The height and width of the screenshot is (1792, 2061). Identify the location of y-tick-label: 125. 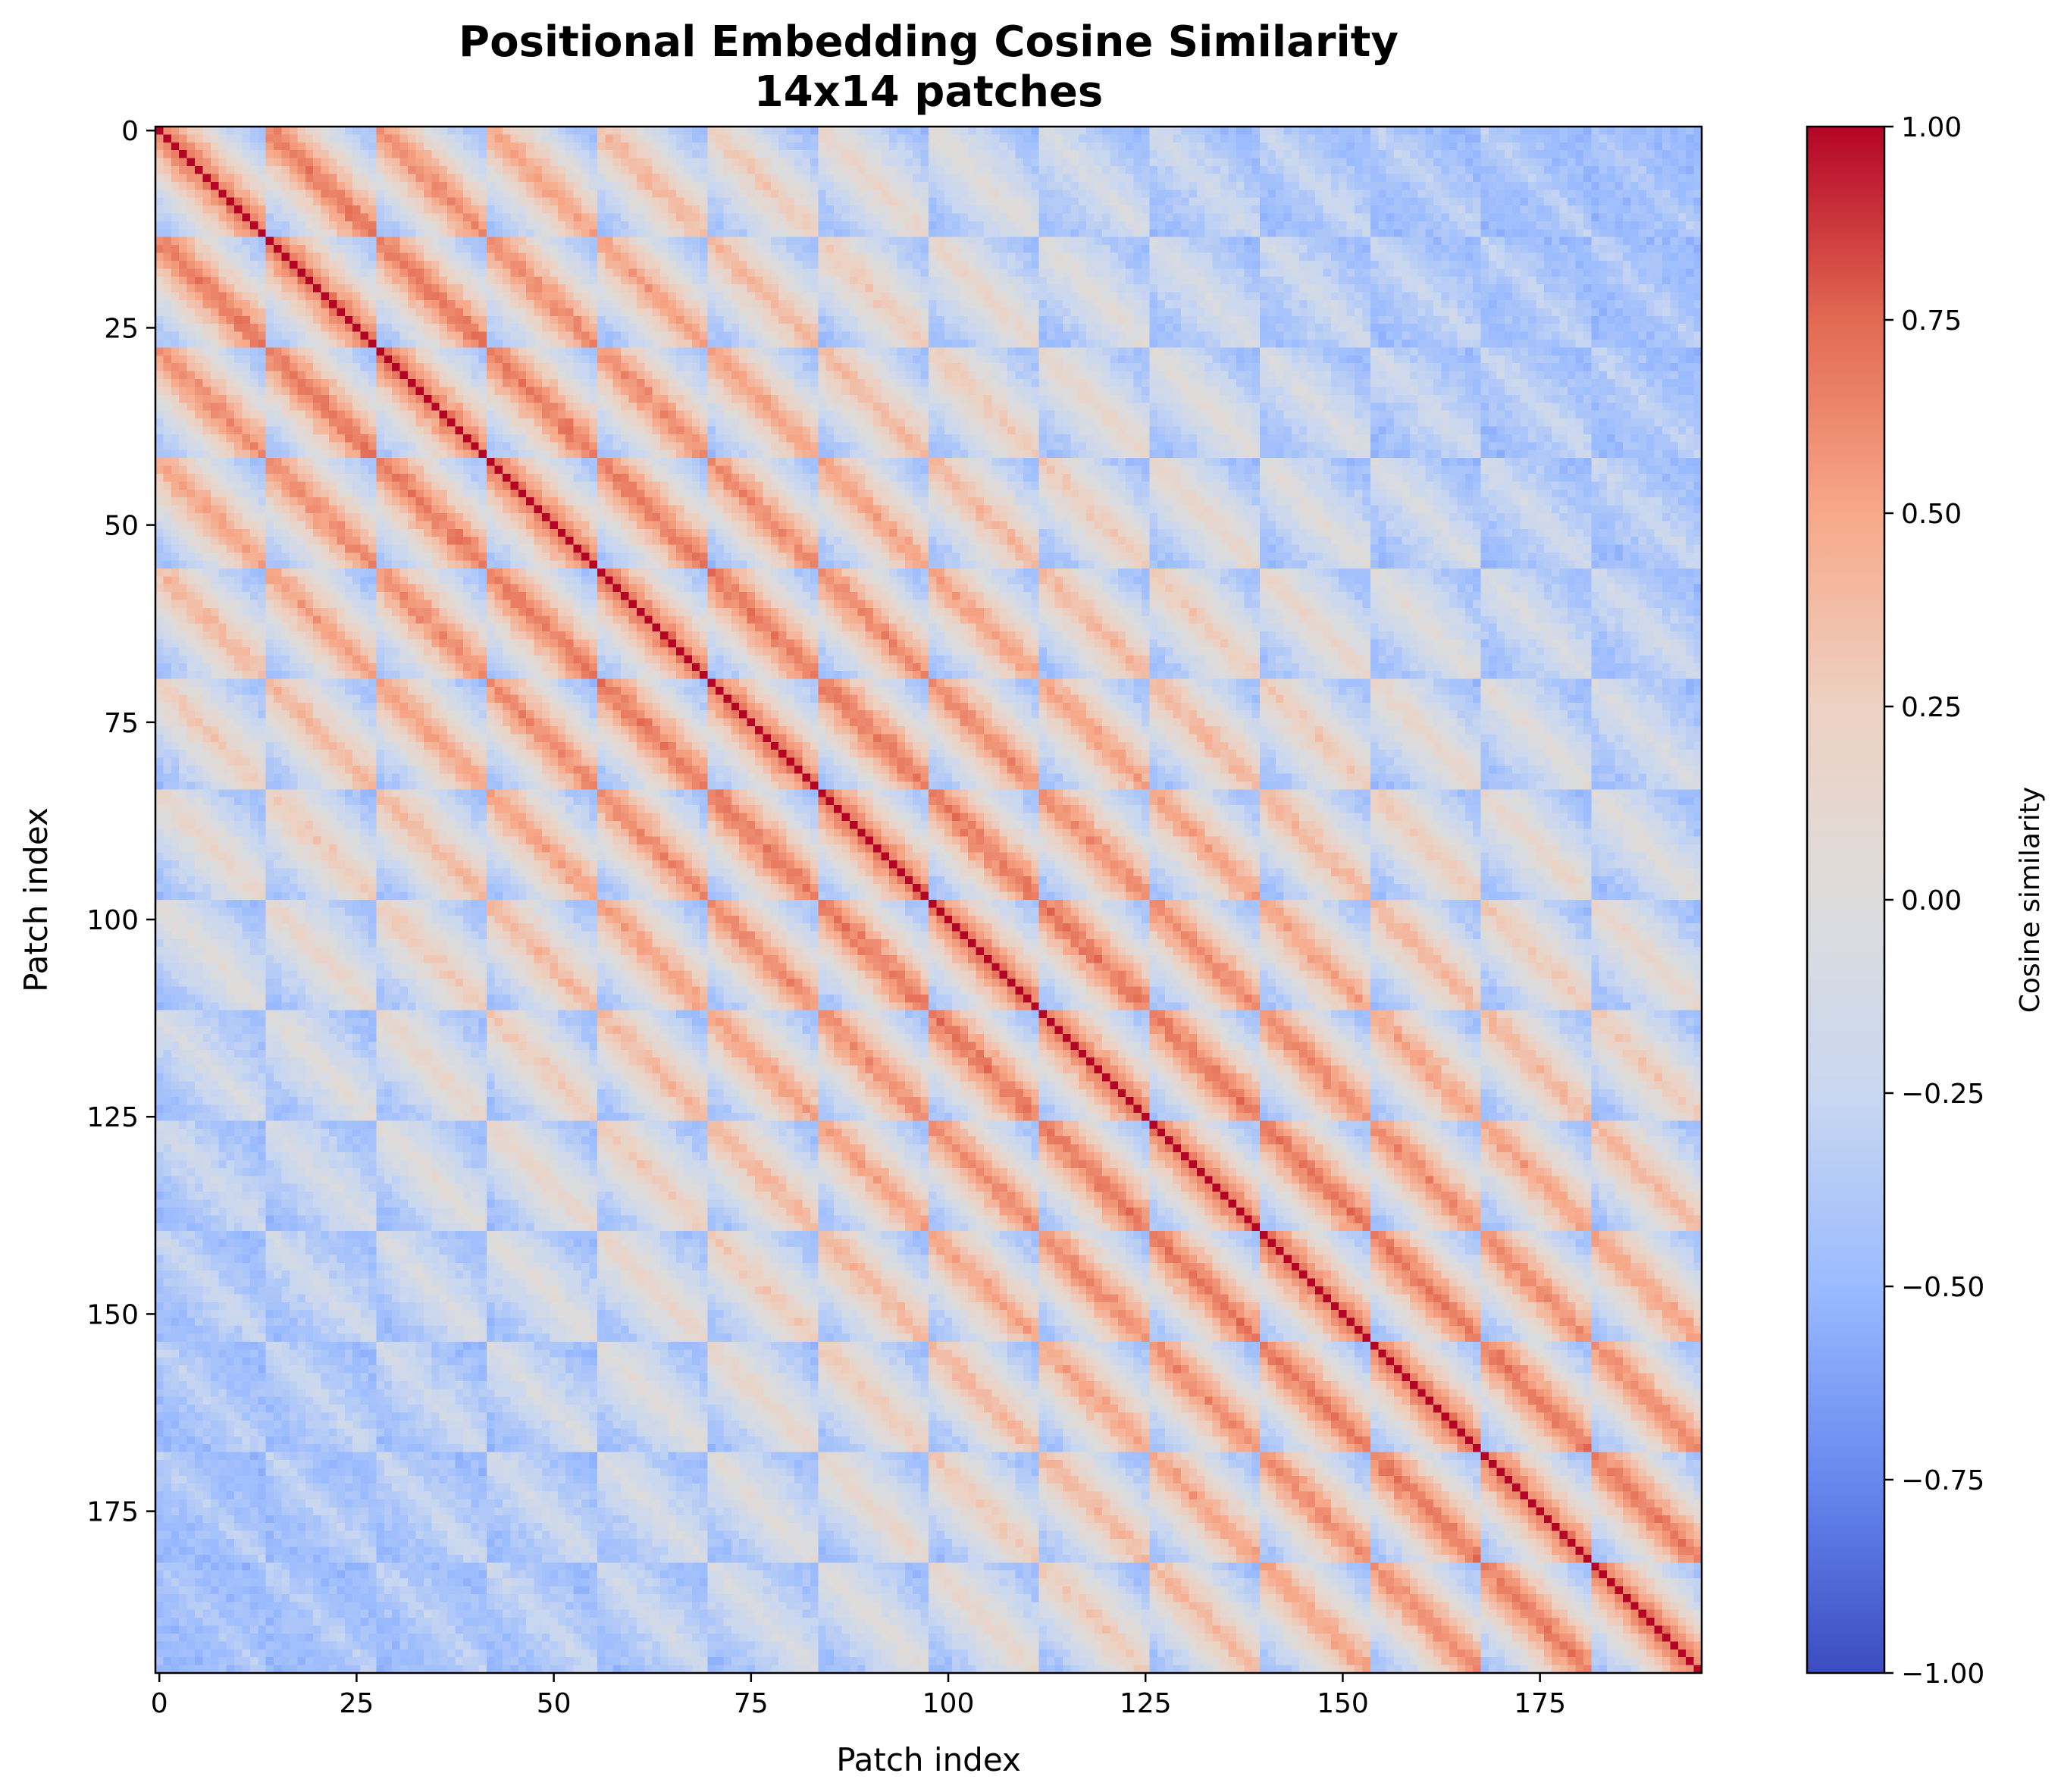
(112, 1118).